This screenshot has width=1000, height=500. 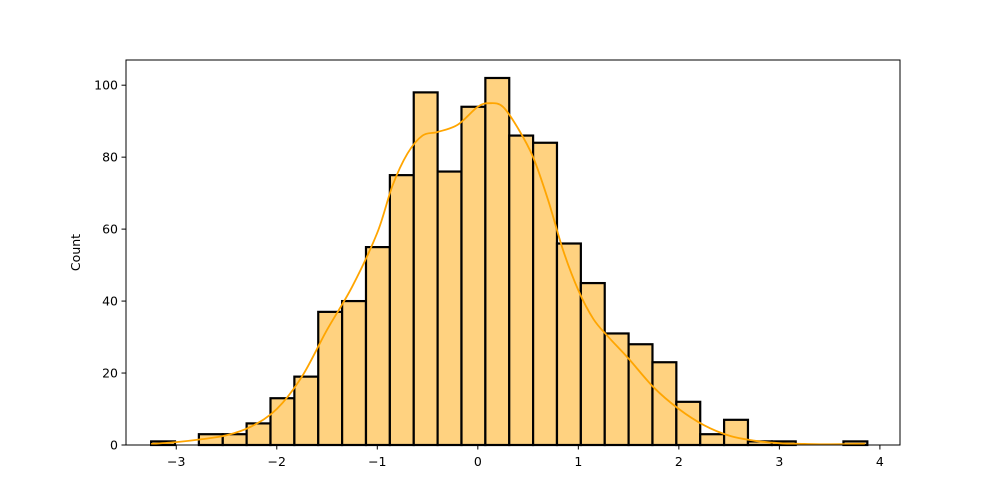 What do you see at coordinates (106, 85) in the screenshot?
I see `y-tick-label: 100` at bounding box center [106, 85].